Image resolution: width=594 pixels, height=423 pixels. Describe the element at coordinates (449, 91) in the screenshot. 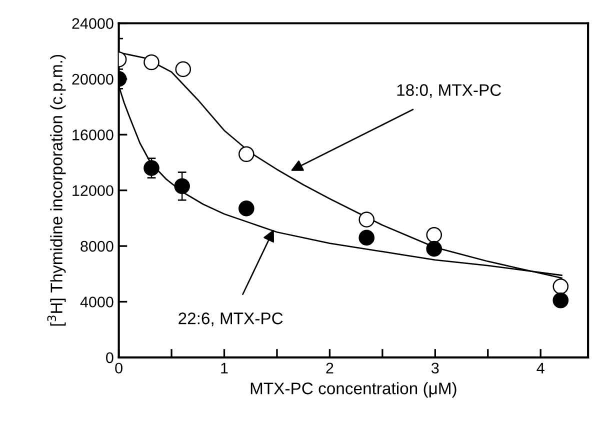

I see `annotation: 18:0, MTX-PC` at that location.